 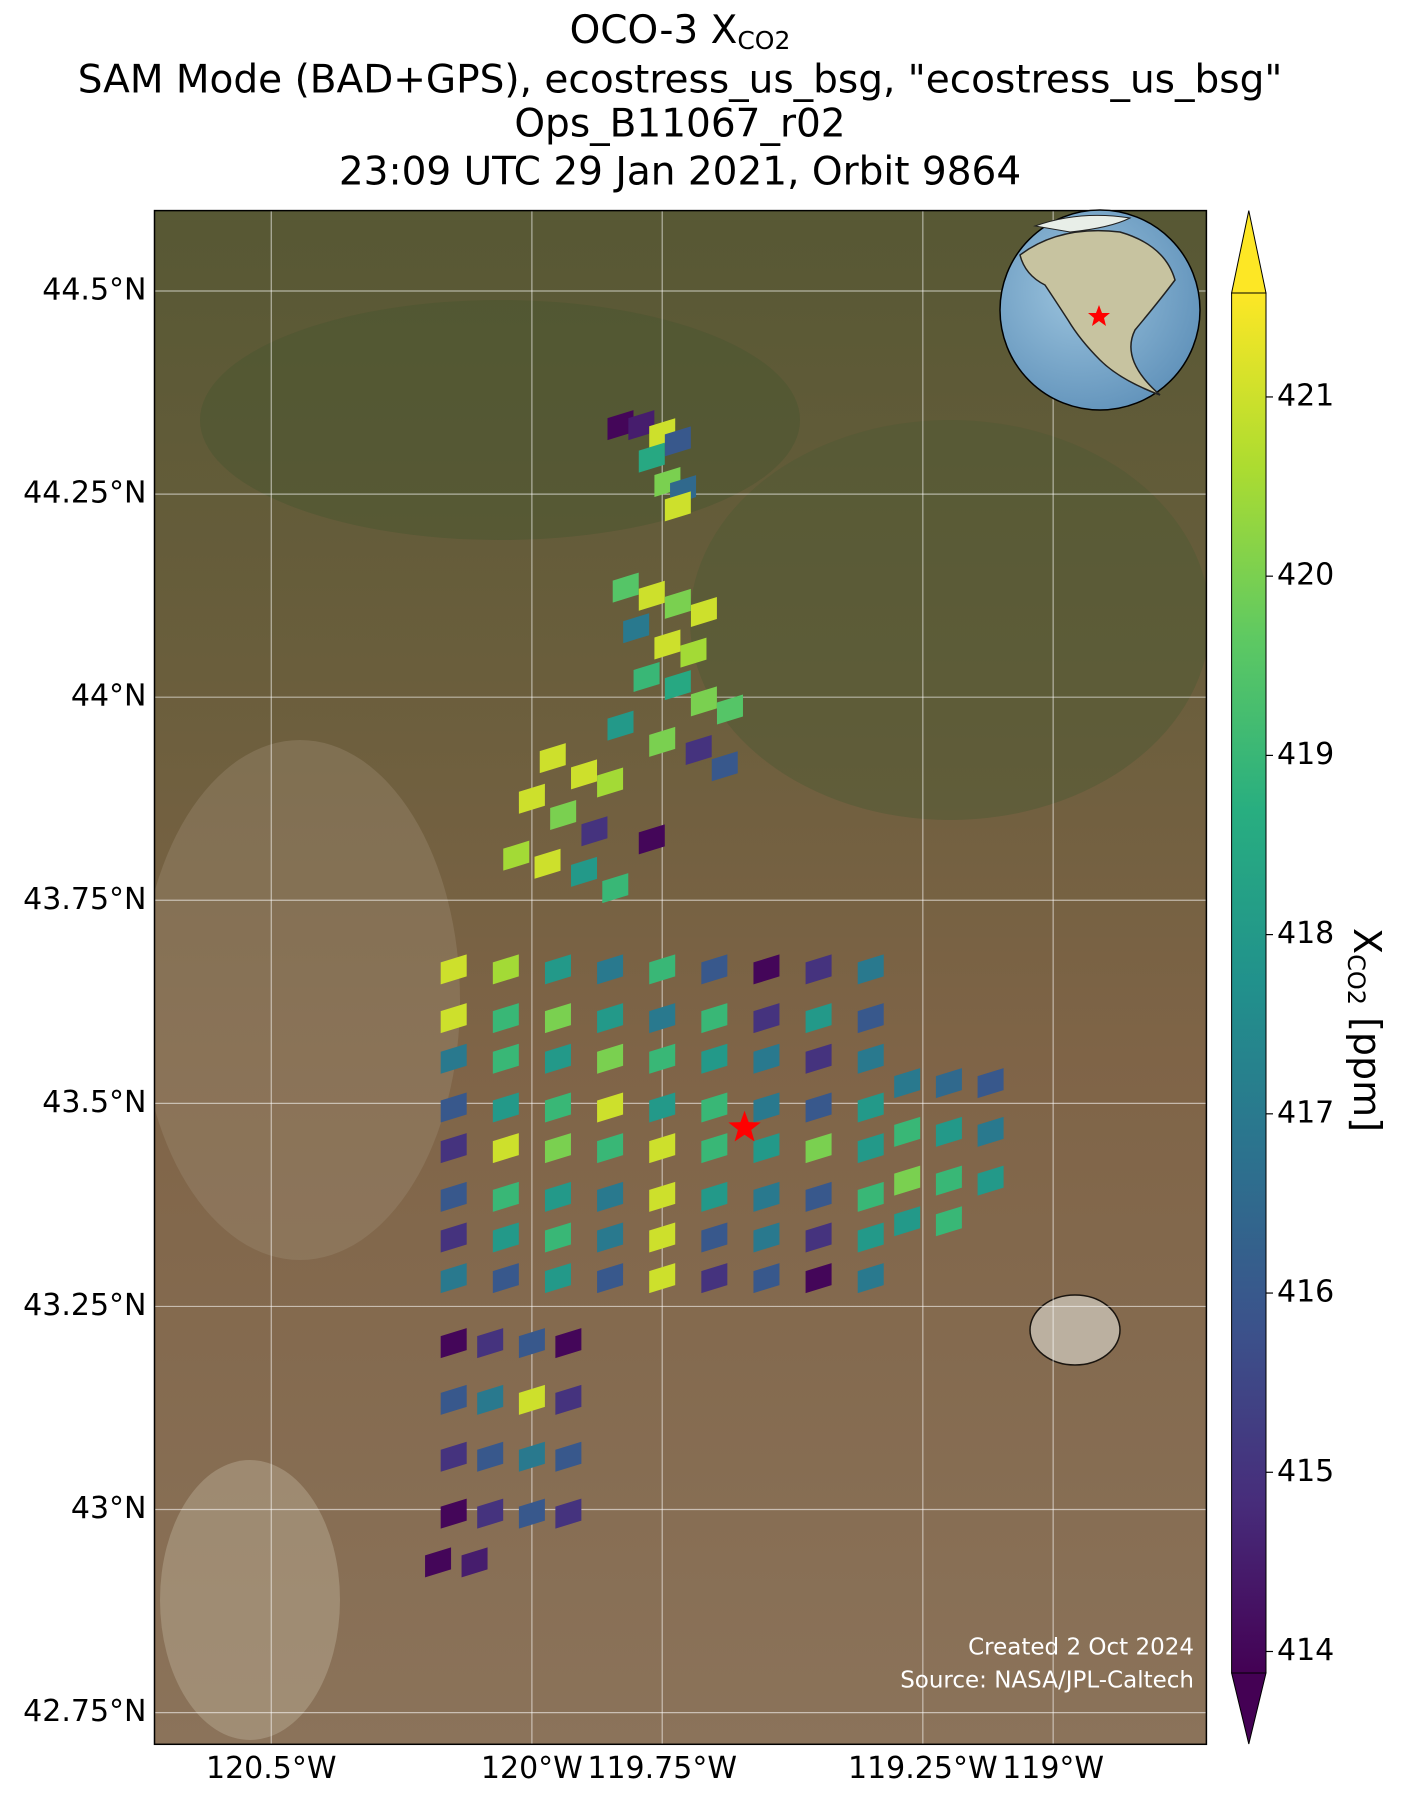 What do you see at coordinates (1099, 315) in the screenshot?
I see `globe-marker` at bounding box center [1099, 315].